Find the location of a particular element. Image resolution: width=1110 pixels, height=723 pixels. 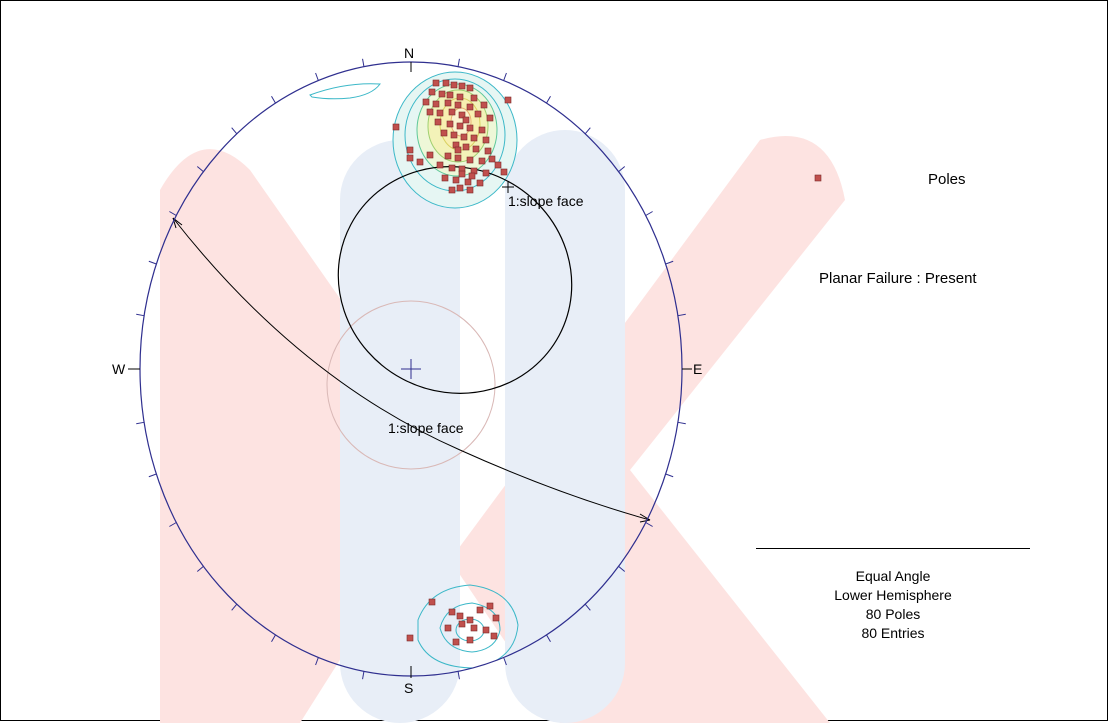

slope-face-pole-cross-icon is located at coordinates (508, 187).